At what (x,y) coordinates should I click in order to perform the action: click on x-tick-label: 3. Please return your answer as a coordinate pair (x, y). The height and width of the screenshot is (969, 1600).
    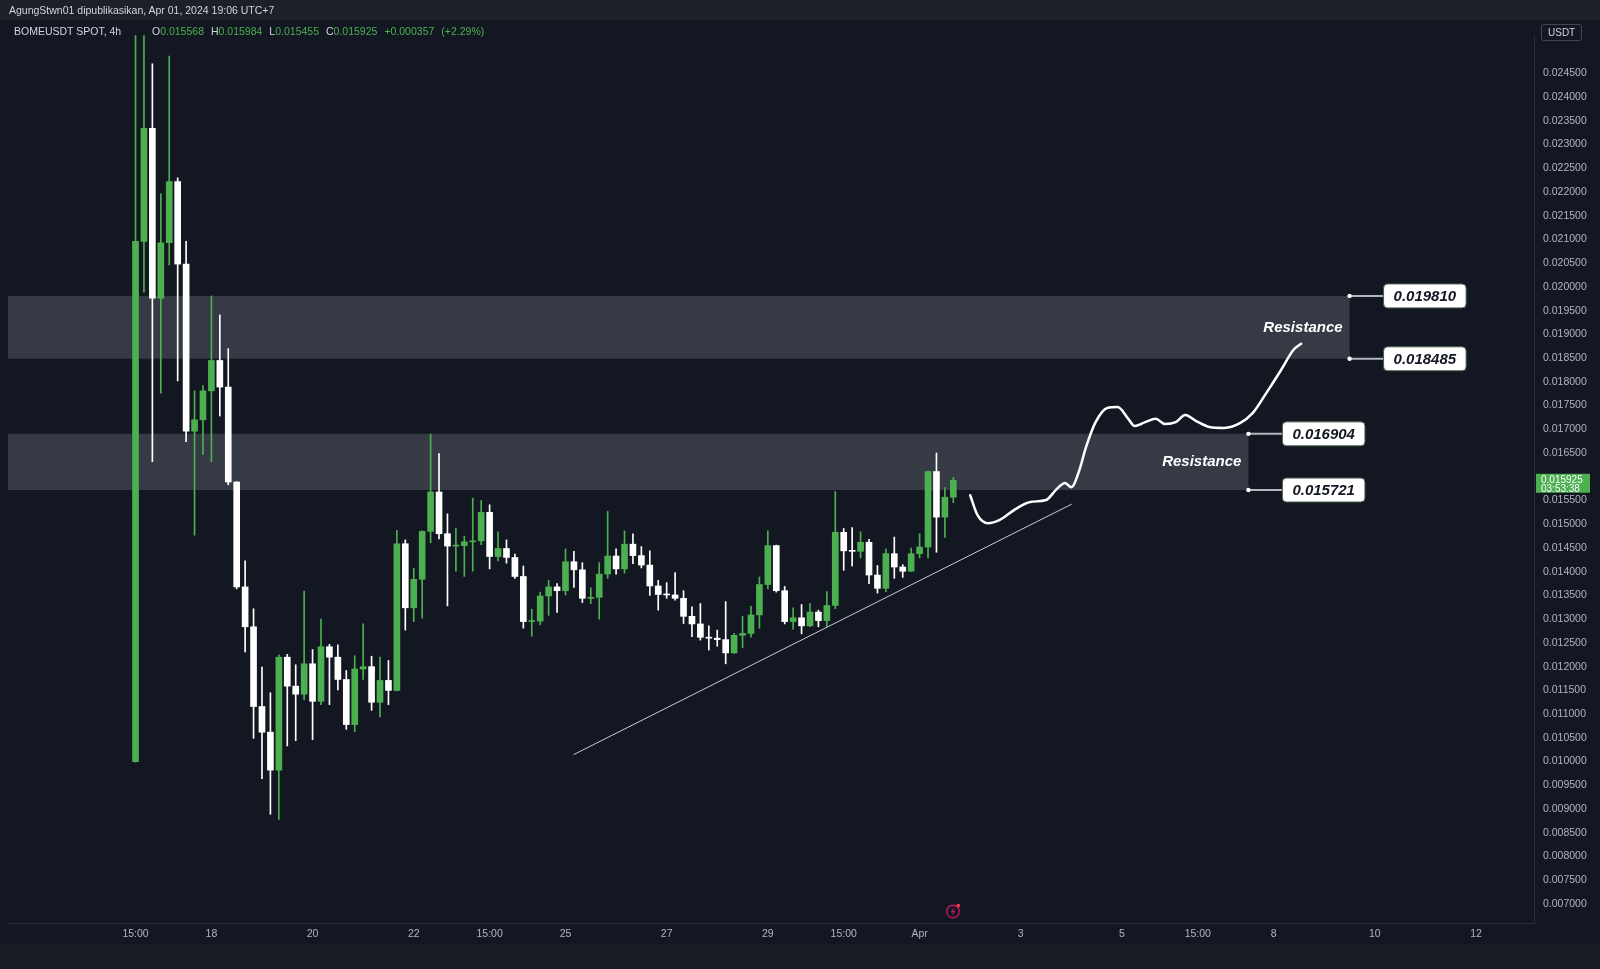
    Looking at the image, I should click on (1020, 933).